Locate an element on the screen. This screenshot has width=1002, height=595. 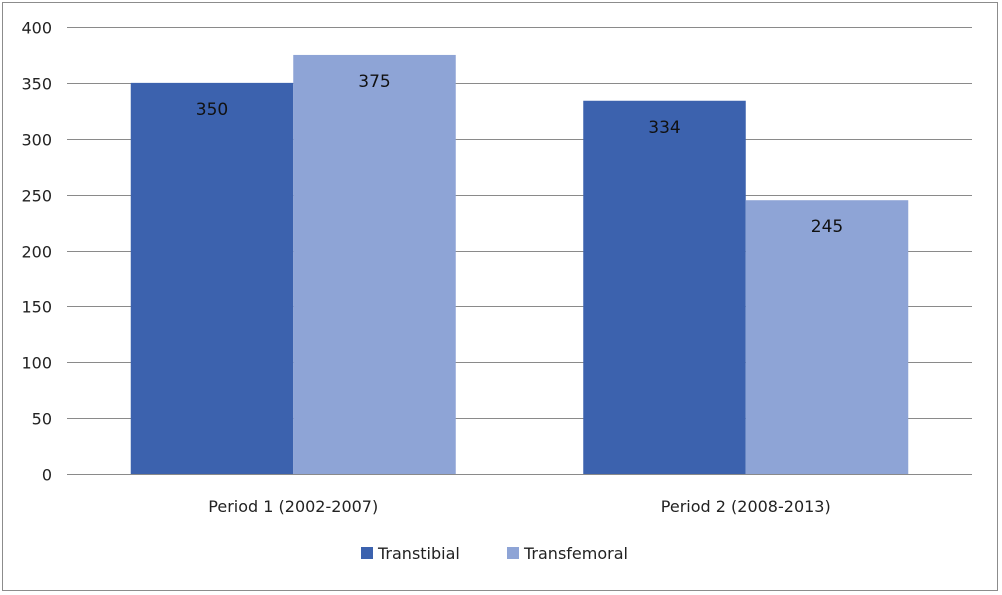
legend-label-transtibial: Transtibial is located at coordinates (418, 553).